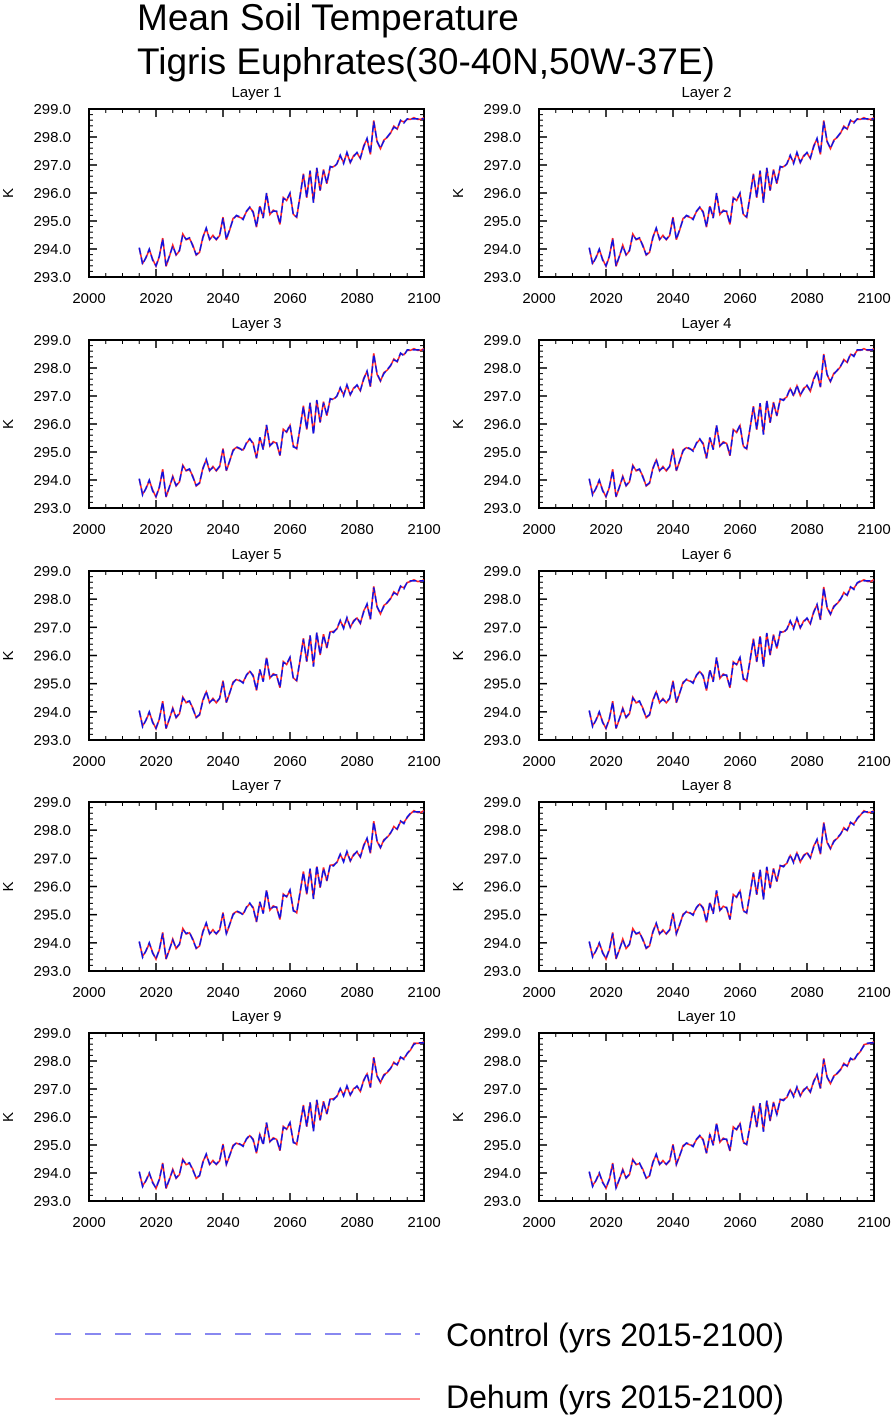 The height and width of the screenshot is (1418, 892). What do you see at coordinates (706, 323) in the screenshot?
I see `panel-title: Layer 4` at bounding box center [706, 323].